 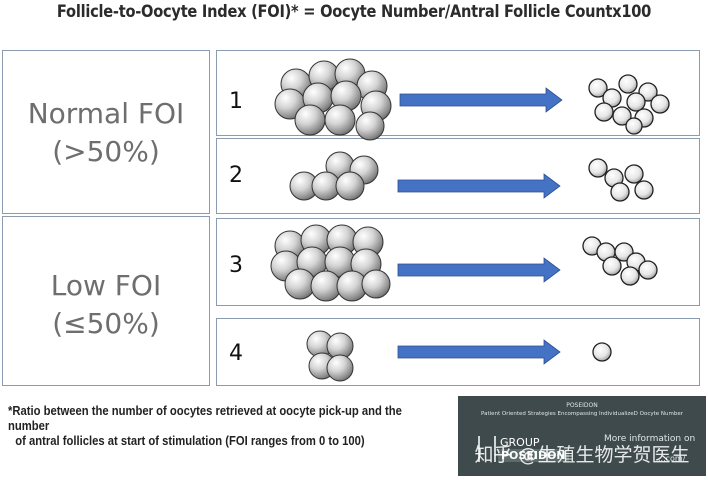 I want to click on logo-heading: POSEIDON, so click(x=582, y=405).